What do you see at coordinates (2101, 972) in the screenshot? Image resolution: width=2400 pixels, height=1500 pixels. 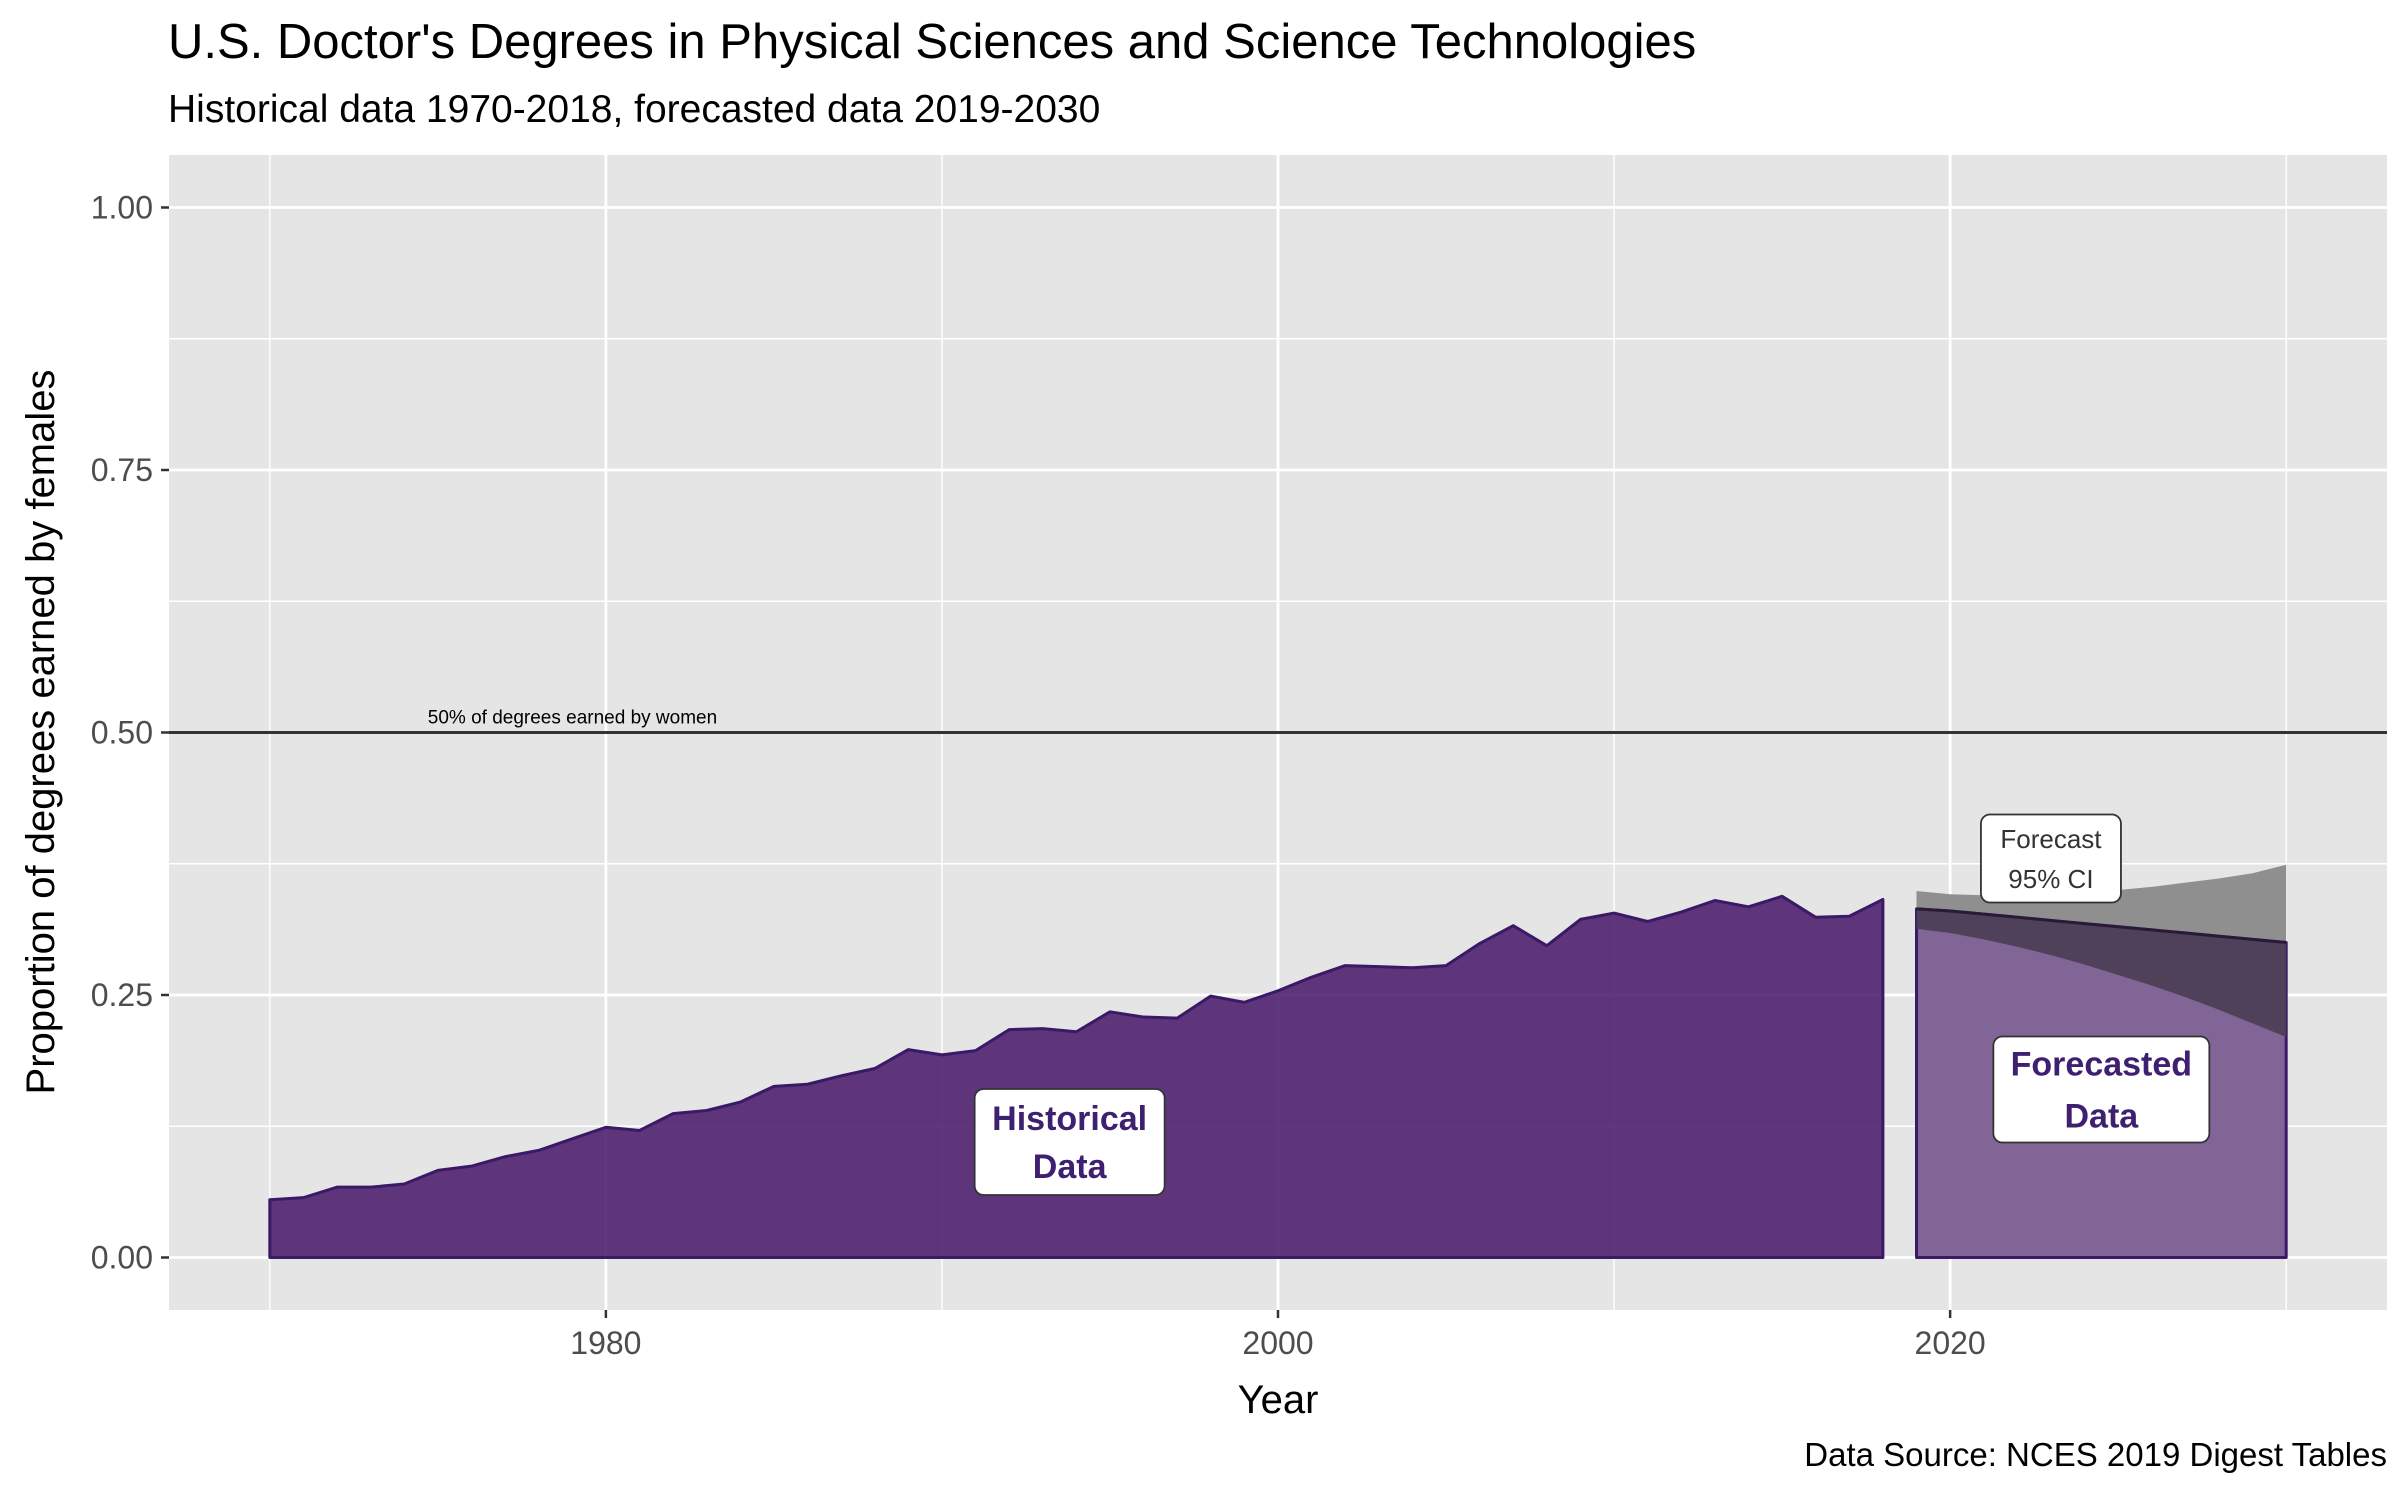 I see `forecast-ci-overlap` at bounding box center [2101, 972].